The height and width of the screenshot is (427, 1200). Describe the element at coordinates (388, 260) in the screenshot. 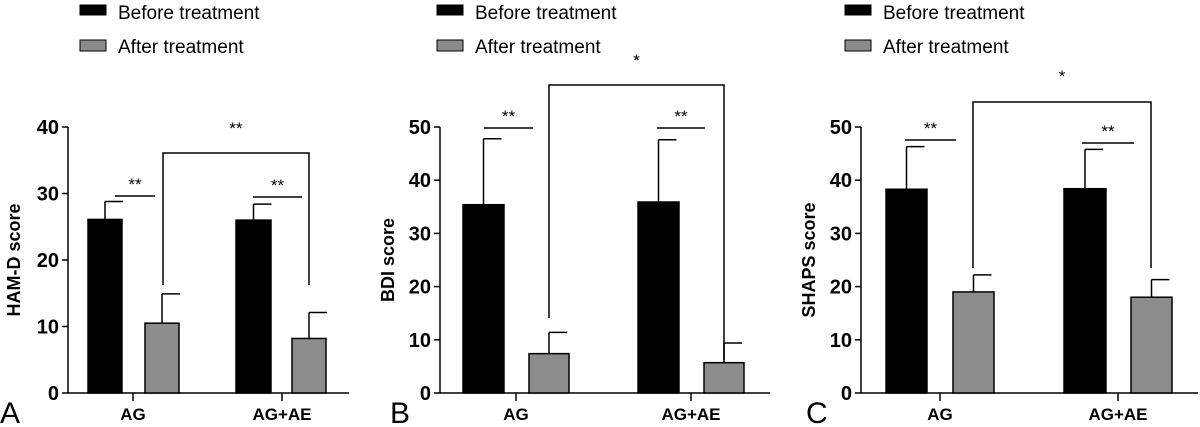

I see `y-axis-label: BDI score` at that location.